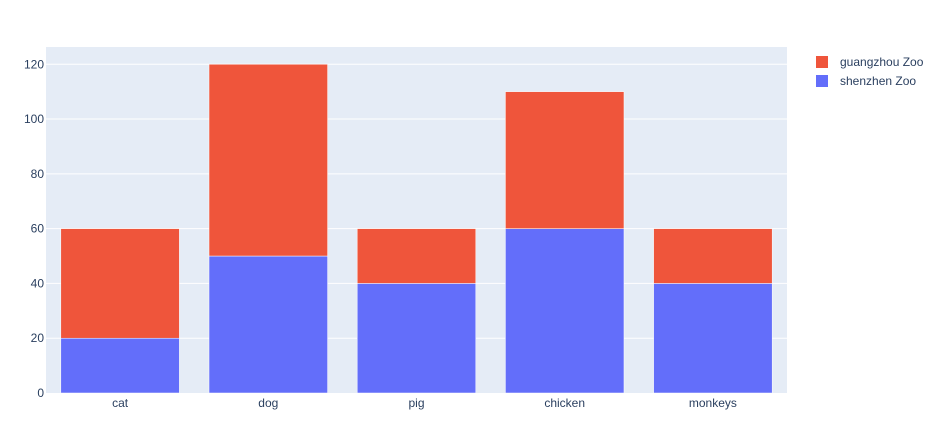 This screenshot has width=952, height=436. I want to click on bar-guangzhou-zoo-cat, so click(120, 283).